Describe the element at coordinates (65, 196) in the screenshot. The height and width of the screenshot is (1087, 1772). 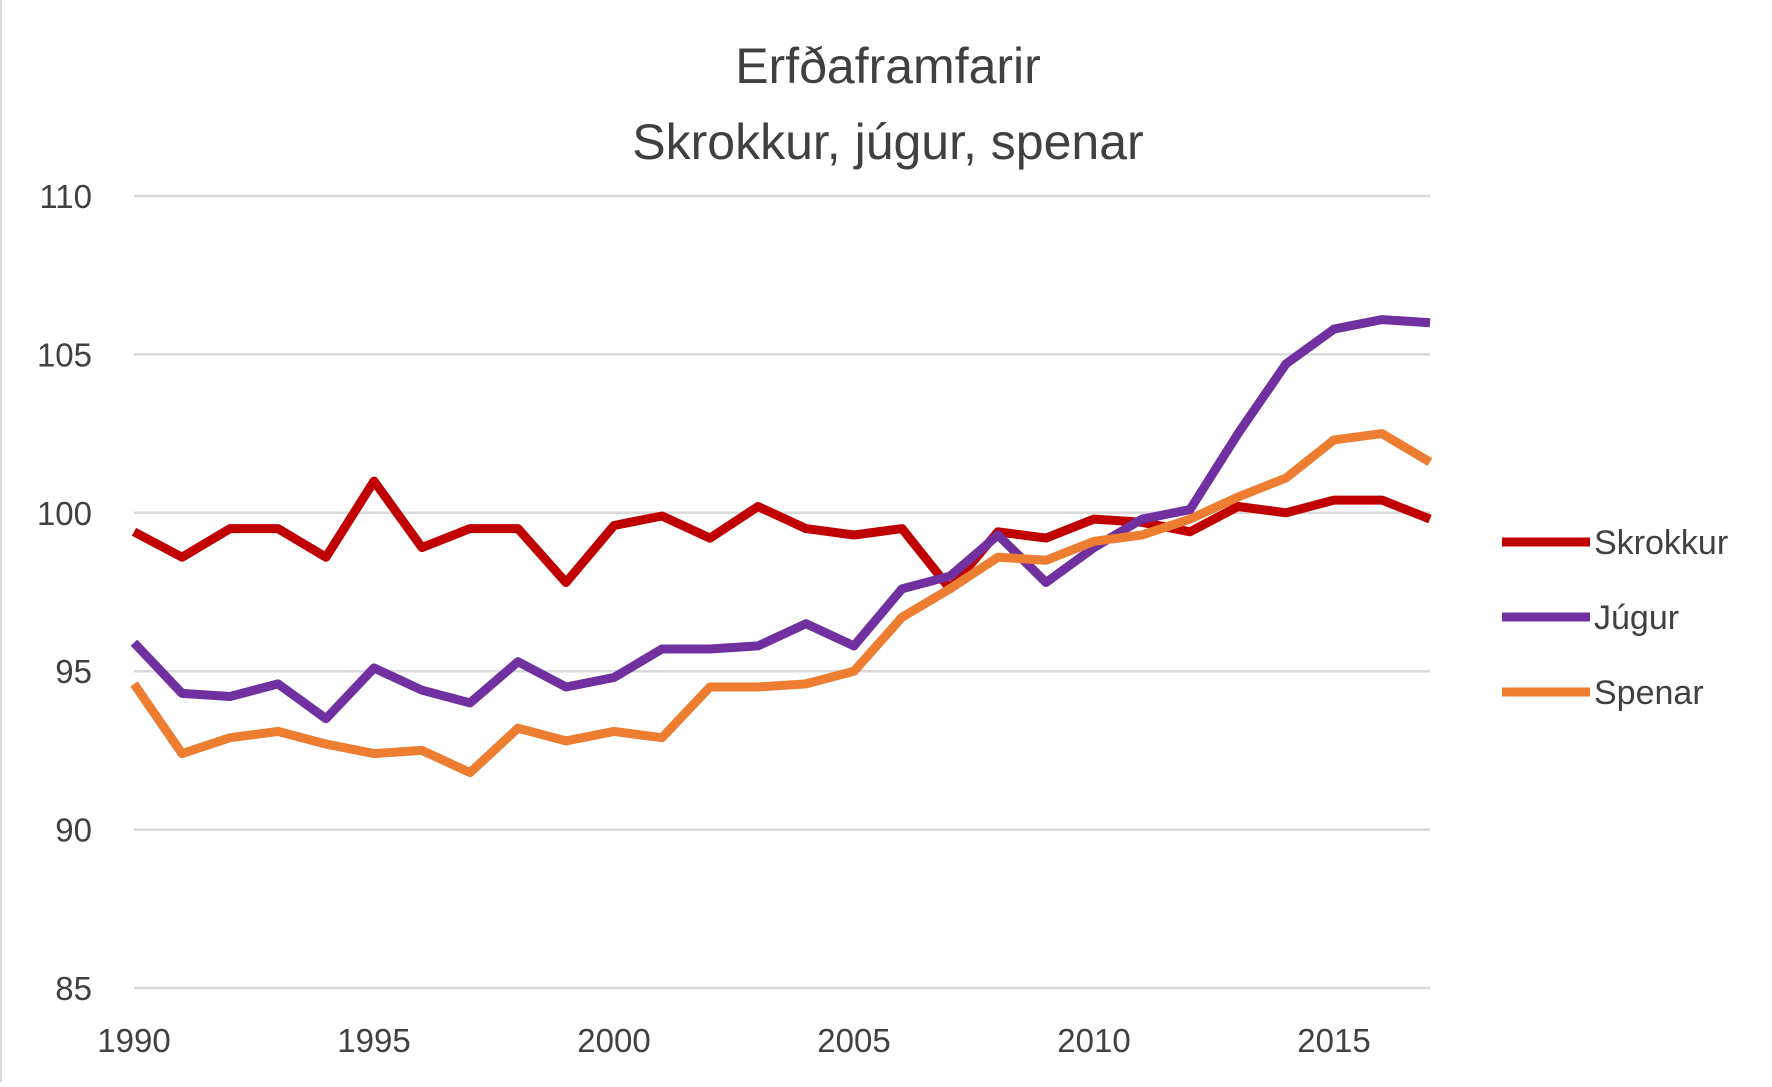
I see `y-tick-label: 110` at that location.